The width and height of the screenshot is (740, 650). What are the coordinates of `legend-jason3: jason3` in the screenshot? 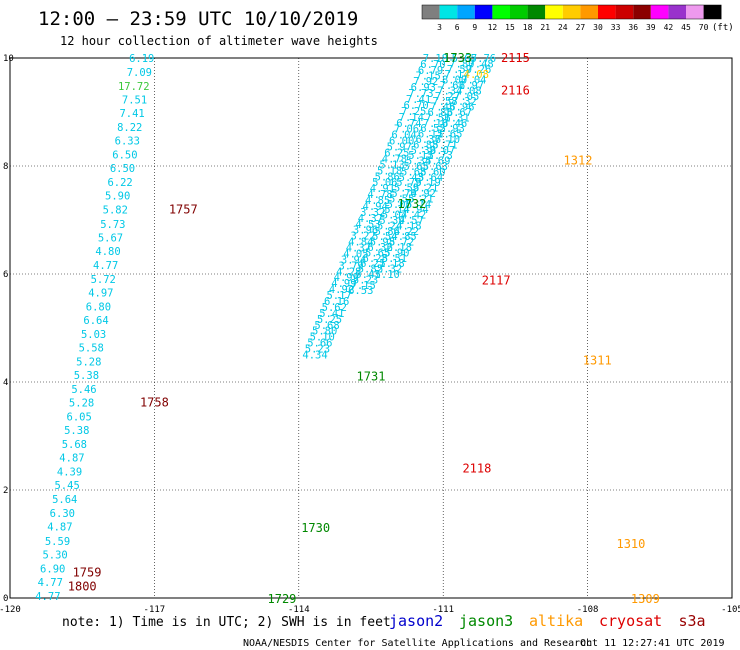 It's located at (486, 621).